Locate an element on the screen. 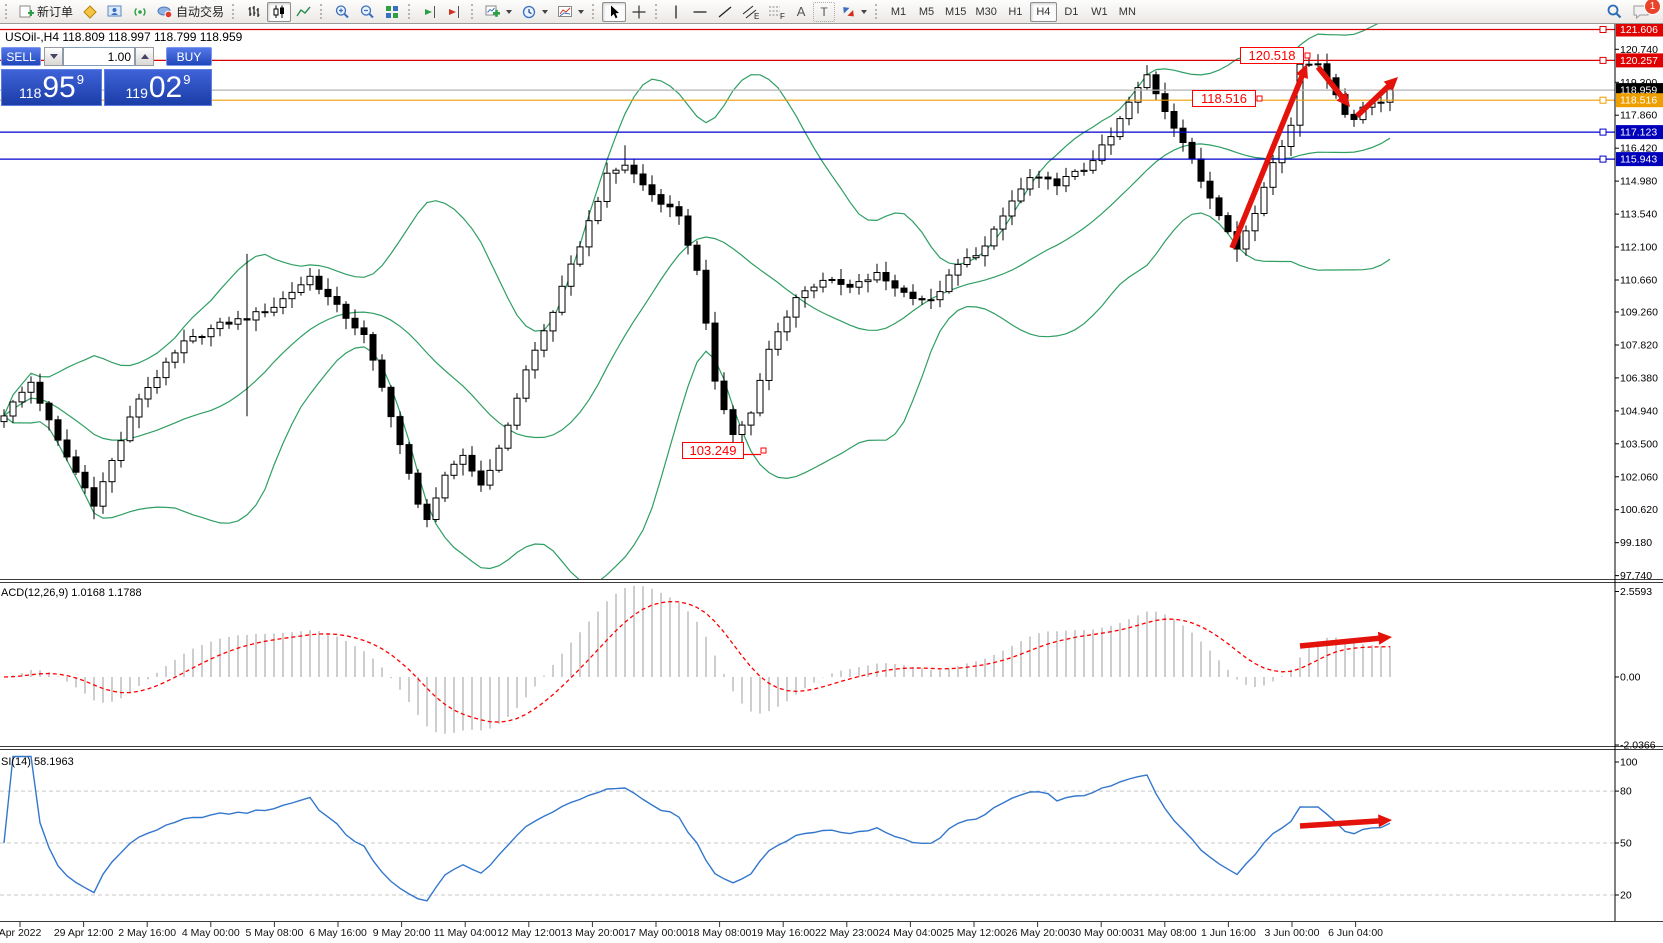  buy-price-pips: 02 is located at coordinates (165, 87).